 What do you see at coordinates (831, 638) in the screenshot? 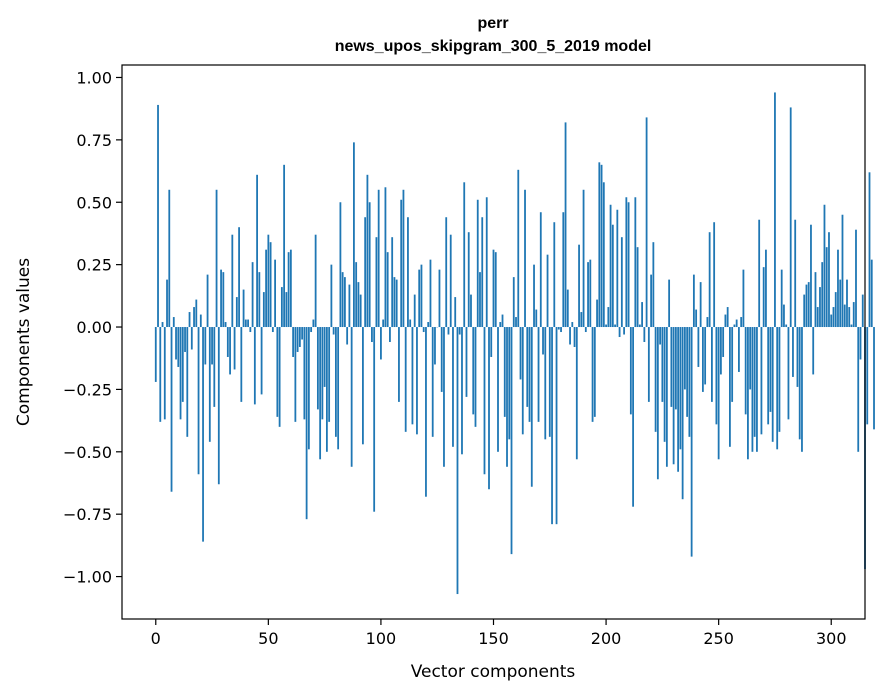
I see `x-tick-label: 300` at bounding box center [831, 638].